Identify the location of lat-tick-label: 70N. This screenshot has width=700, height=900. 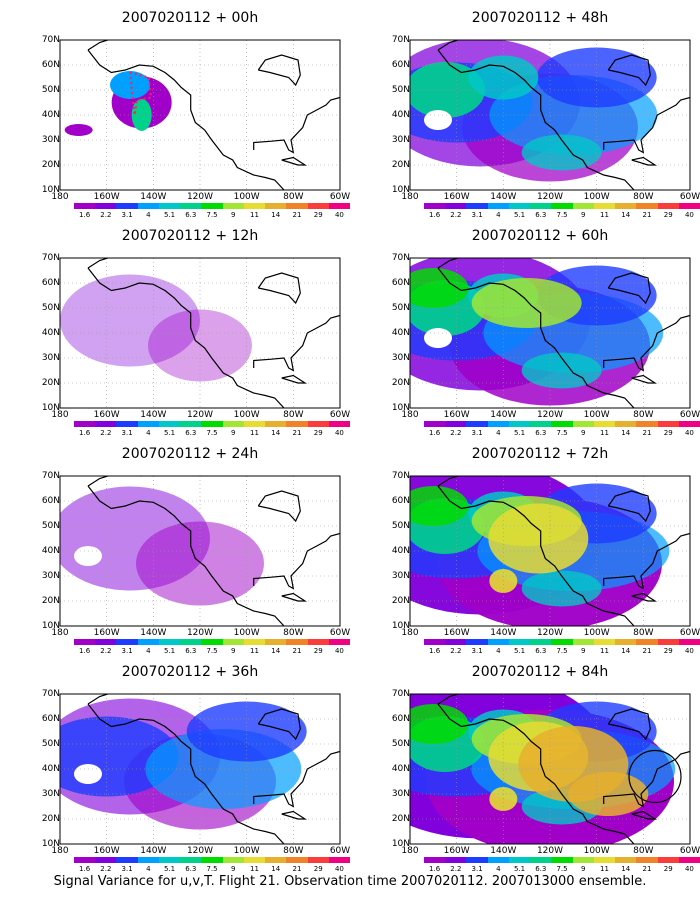
(50, 694).